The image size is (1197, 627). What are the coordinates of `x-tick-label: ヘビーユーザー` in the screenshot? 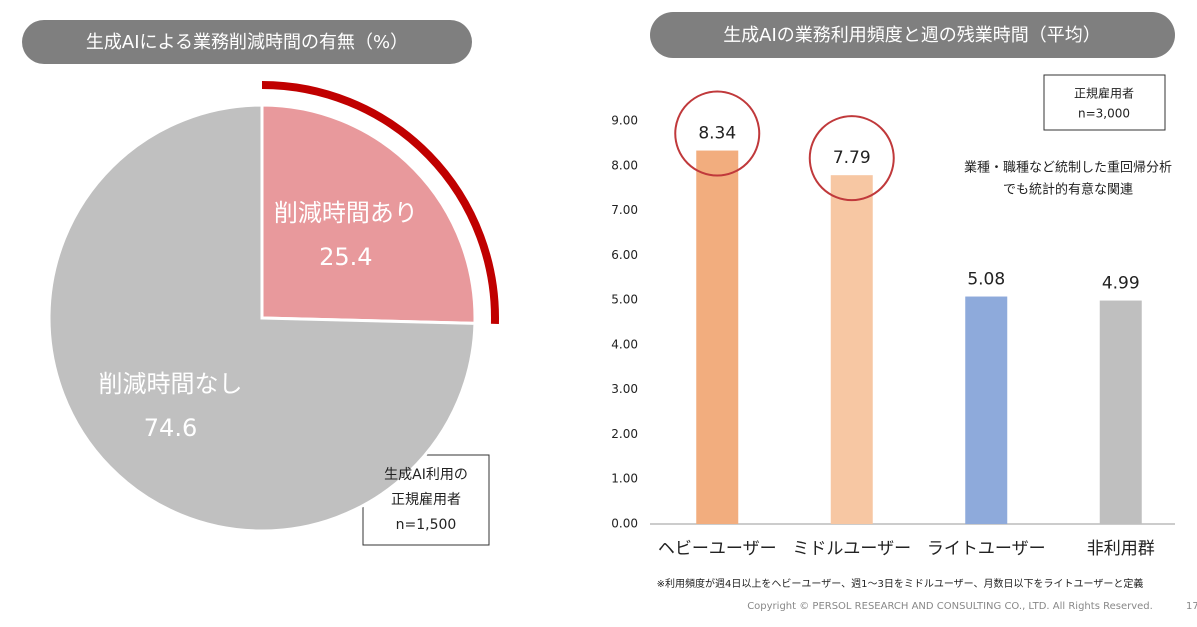 It's located at (717, 549).